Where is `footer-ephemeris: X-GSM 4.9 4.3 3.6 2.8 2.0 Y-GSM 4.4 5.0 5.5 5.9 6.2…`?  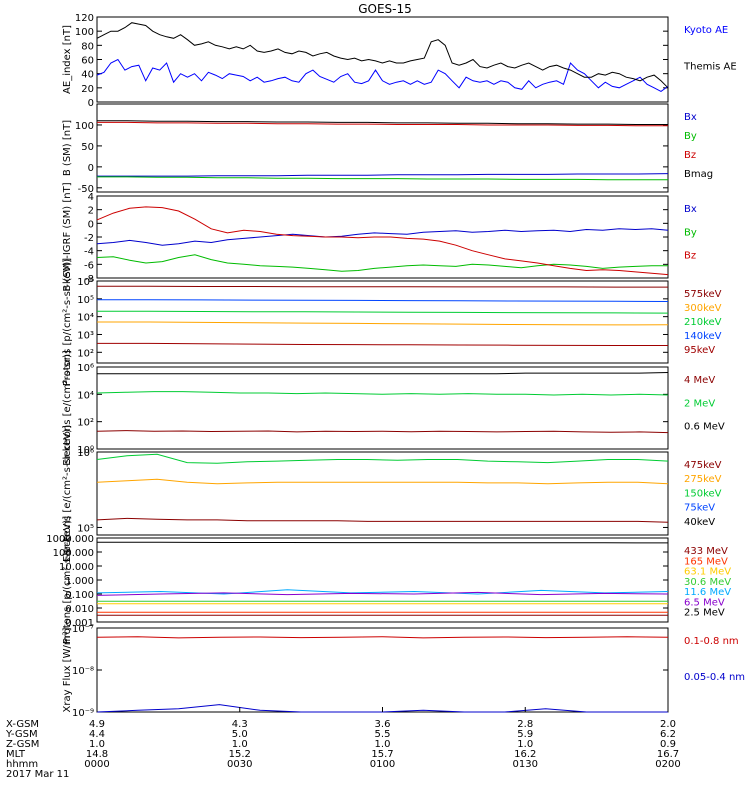
footer-ephemeris: X-GSM 4.9 4.3 3.6 2.8 2.0 Y-GSM 4.4 5.0 5.5 5.9 6.2… is located at coordinates (343, 743).